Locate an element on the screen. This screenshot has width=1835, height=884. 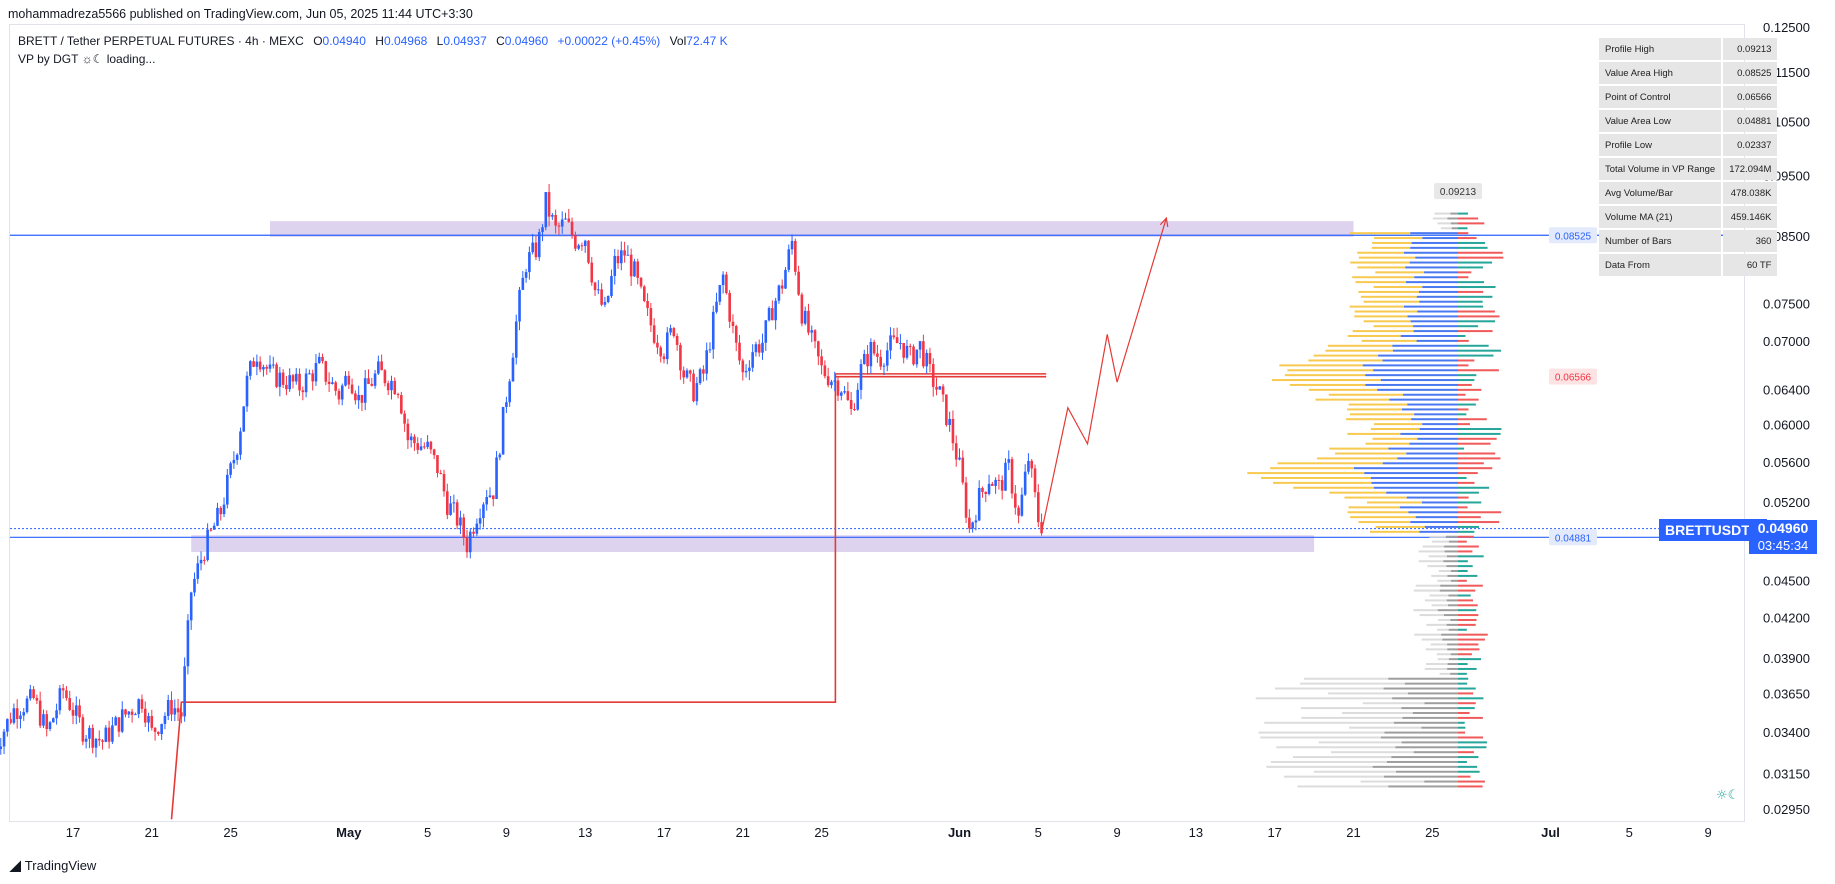
vp-stats-value: 459.146K is located at coordinates (1750, 217).